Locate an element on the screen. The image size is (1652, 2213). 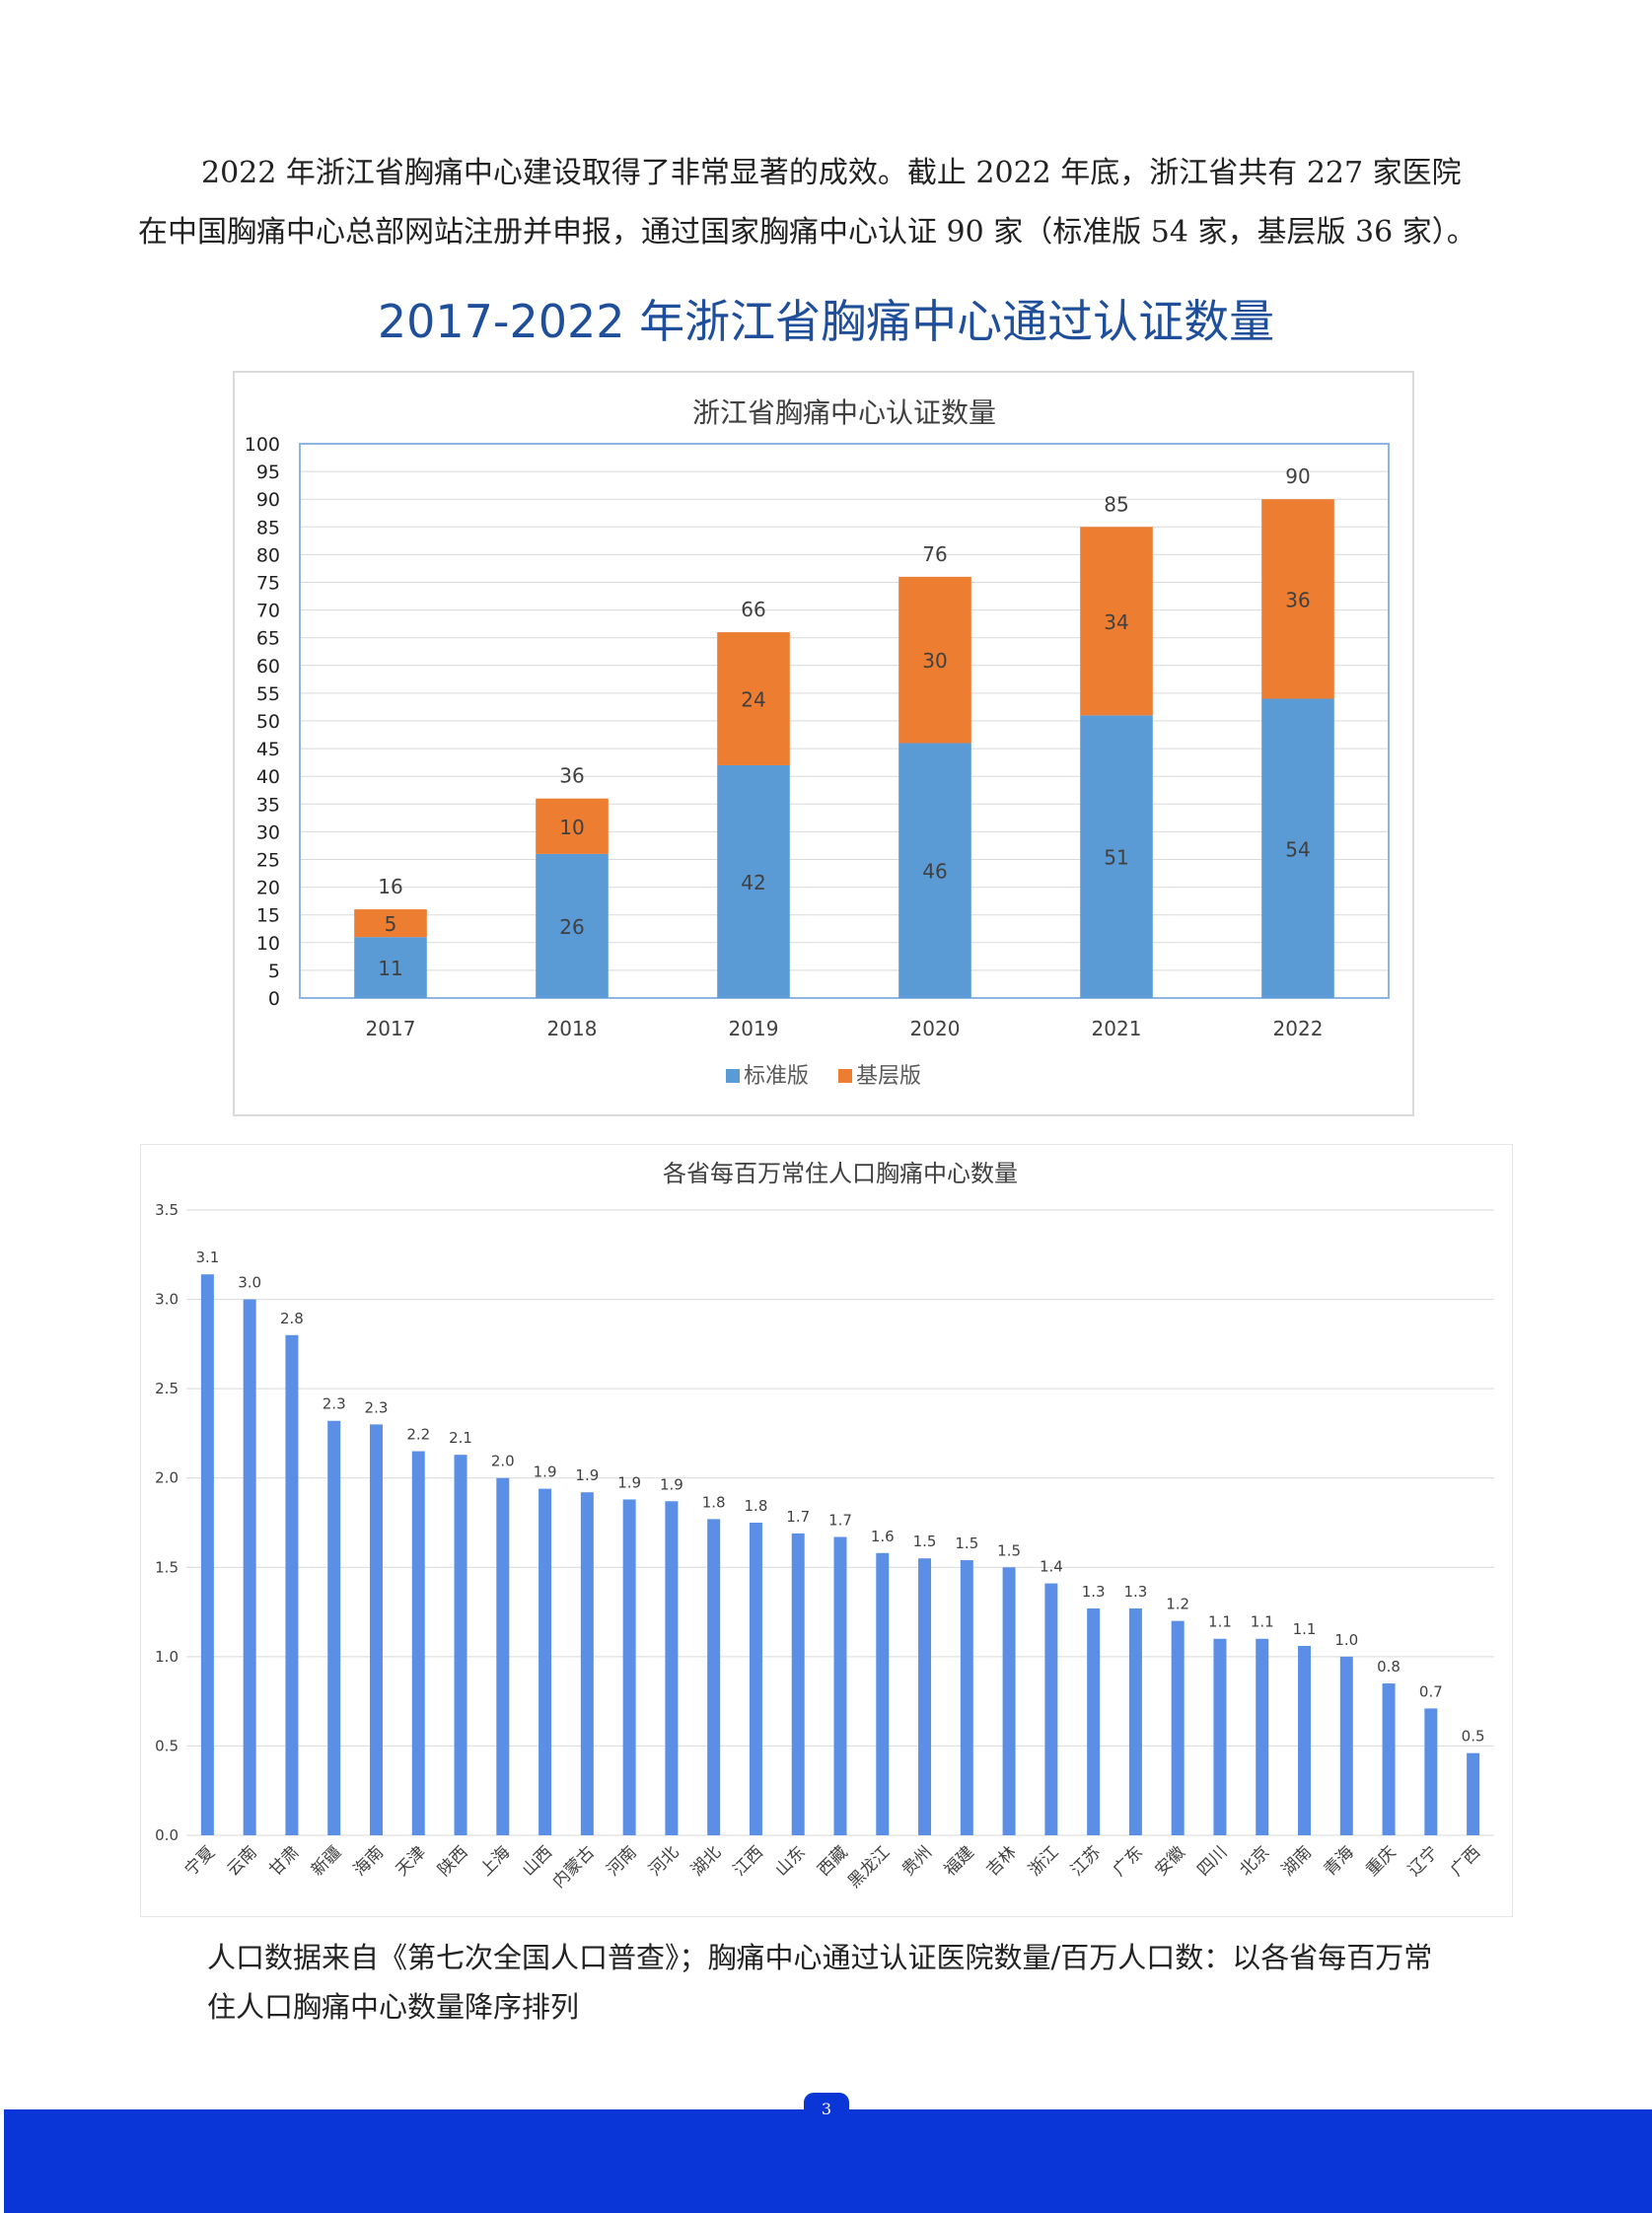
note-line-2: 住人口胸痛中心数量降序排列 is located at coordinates (394, 2007).